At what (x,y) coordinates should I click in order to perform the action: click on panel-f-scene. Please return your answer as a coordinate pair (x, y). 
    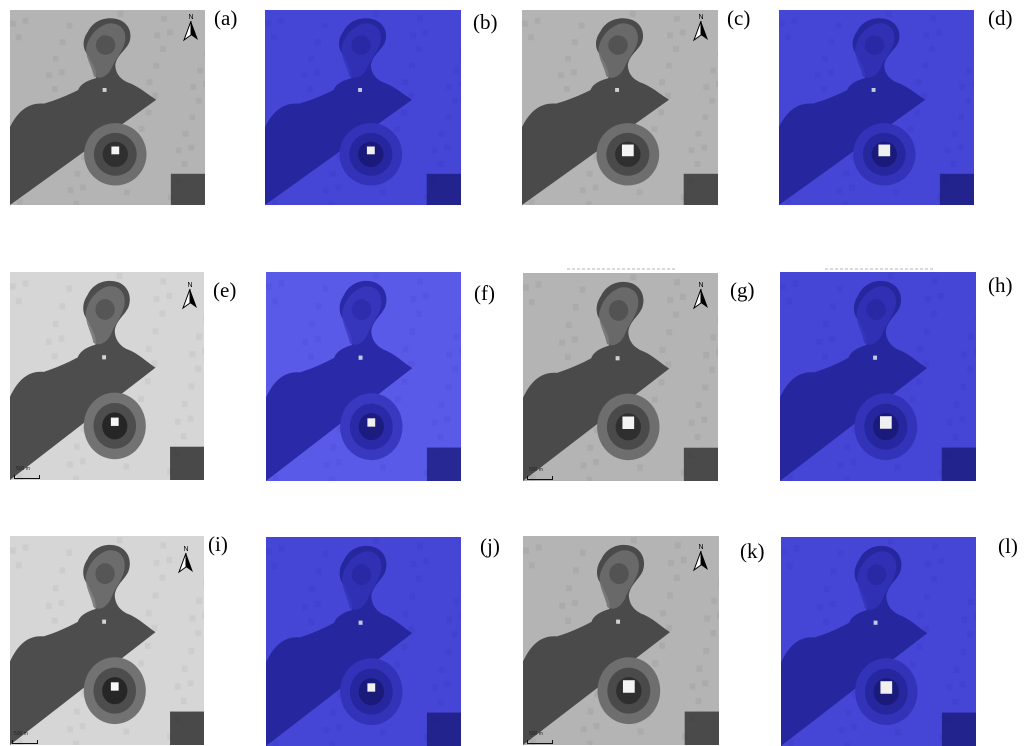
    Looking at the image, I should click on (363, 376).